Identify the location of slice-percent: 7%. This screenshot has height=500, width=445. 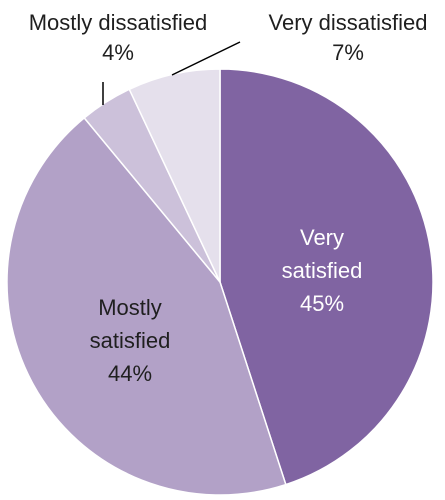
(348, 52).